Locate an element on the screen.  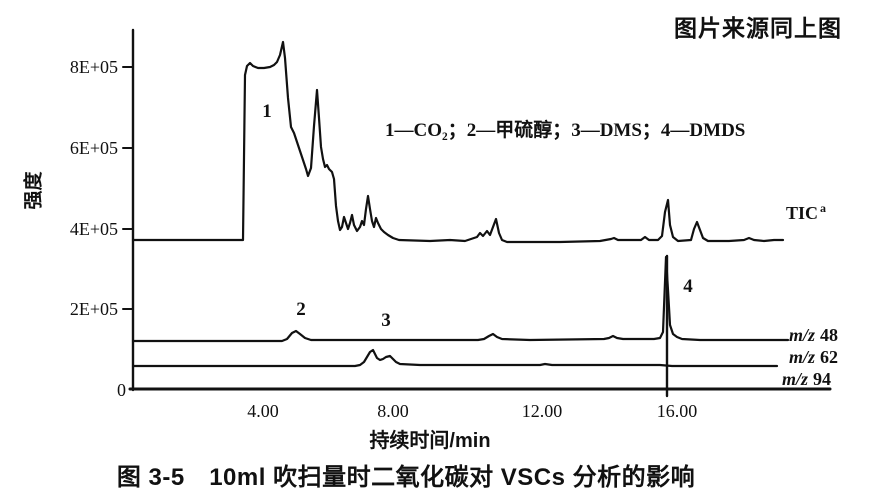
mz-value: 94 is located at coordinates (822, 379).